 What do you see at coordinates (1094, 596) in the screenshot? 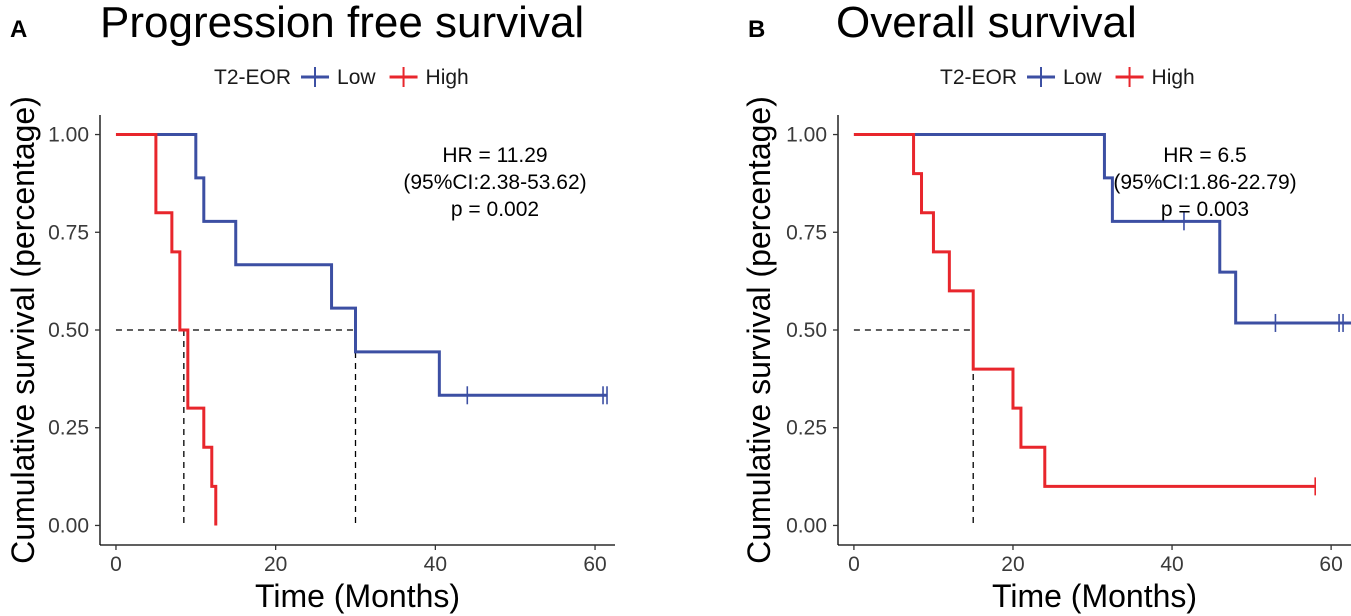
I see `panel-b-x-axis-title: Time (Months)` at bounding box center [1094, 596].